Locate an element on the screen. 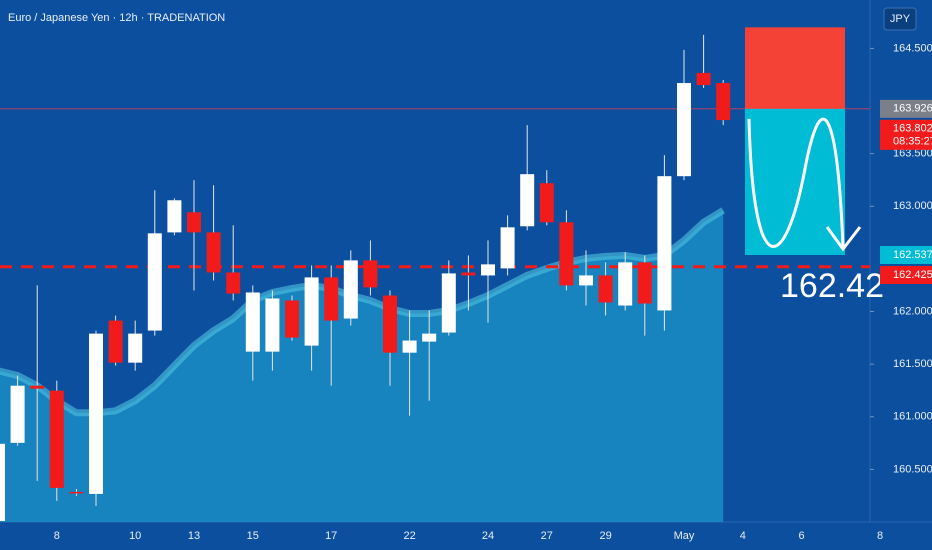  x-tick-label: 22 is located at coordinates (409, 536).